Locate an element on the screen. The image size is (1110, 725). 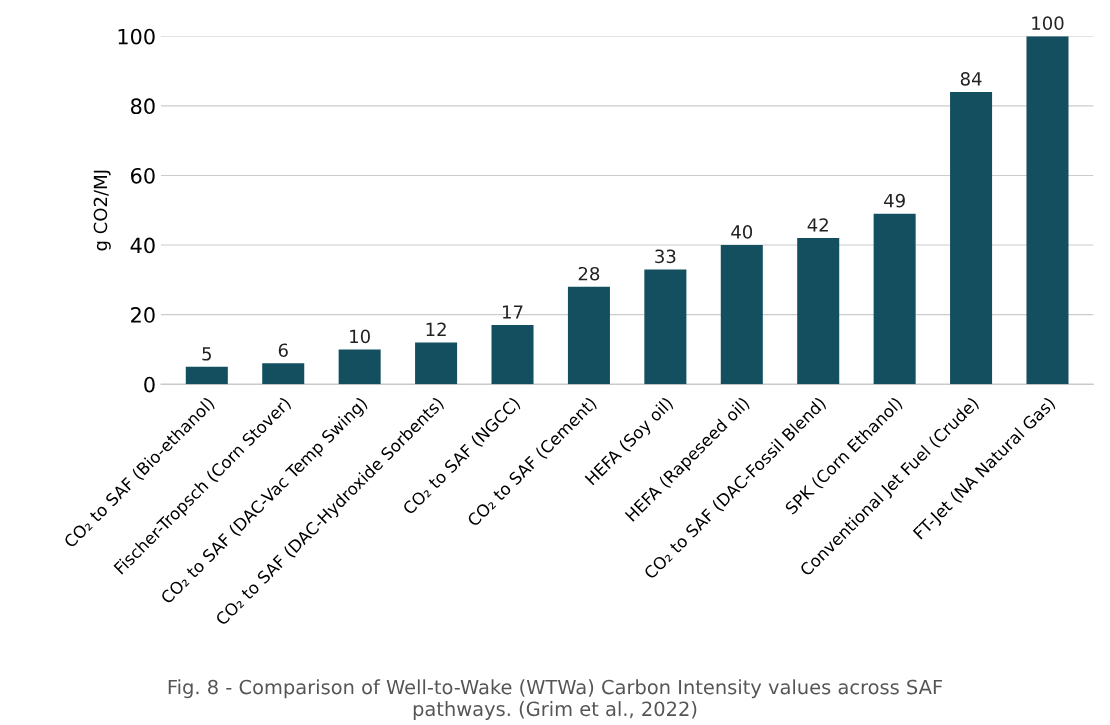
data-label: 5 is located at coordinates (206, 354).